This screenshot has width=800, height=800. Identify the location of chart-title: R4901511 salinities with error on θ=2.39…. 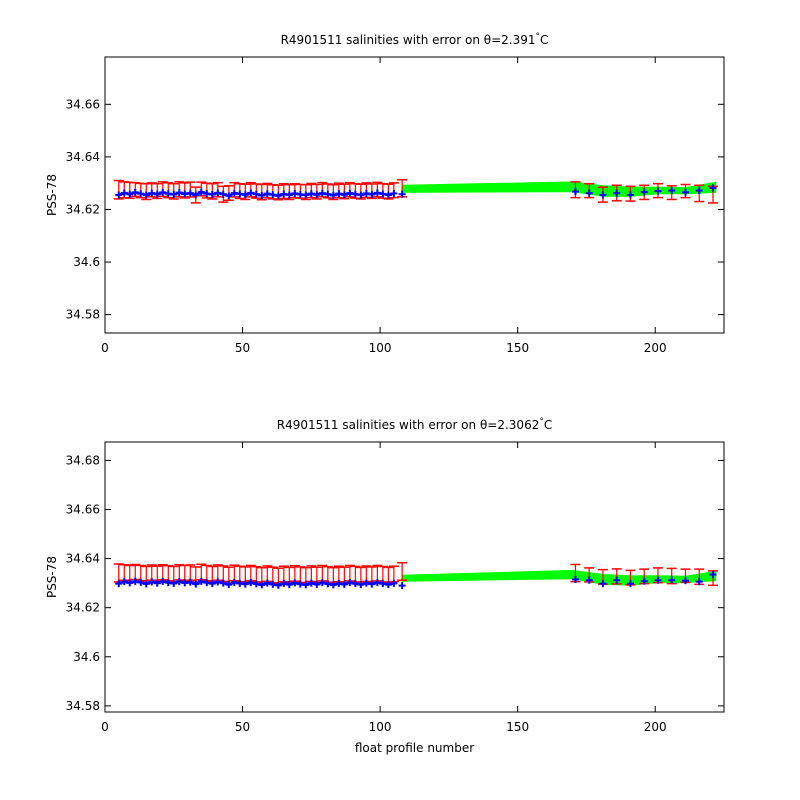
(415, 39).